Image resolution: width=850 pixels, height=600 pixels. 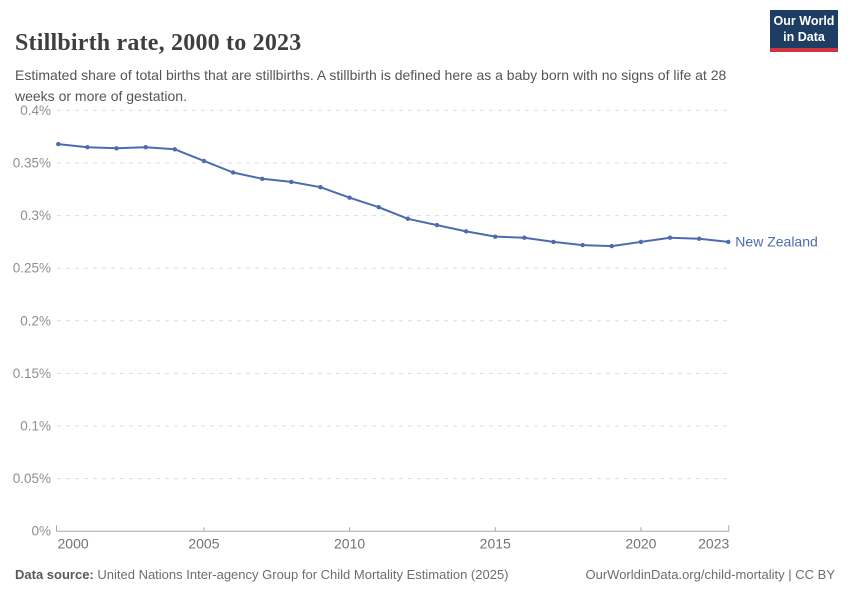 What do you see at coordinates (804, 21) in the screenshot?
I see `owid-logo-line1: Our World` at bounding box center [804, 21].